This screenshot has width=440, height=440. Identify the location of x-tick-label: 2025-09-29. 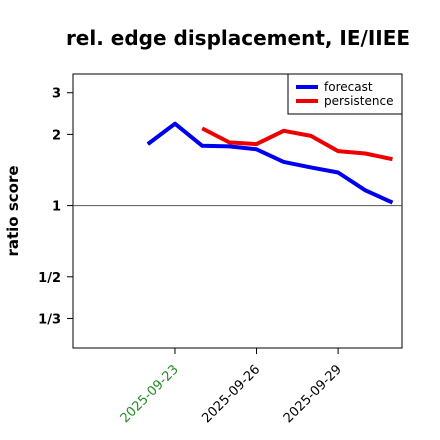
(313, 394).